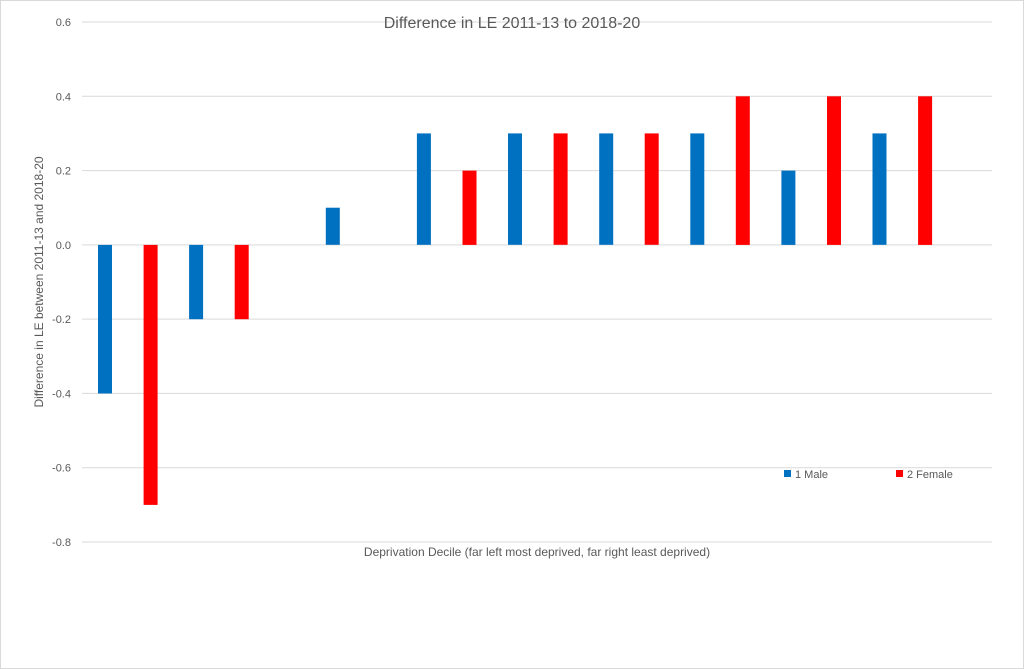  What do you see at coordinates (61, 320) in the screenshot?
I see `y-tick-label: -0.2` at bounding box center [61, 320].